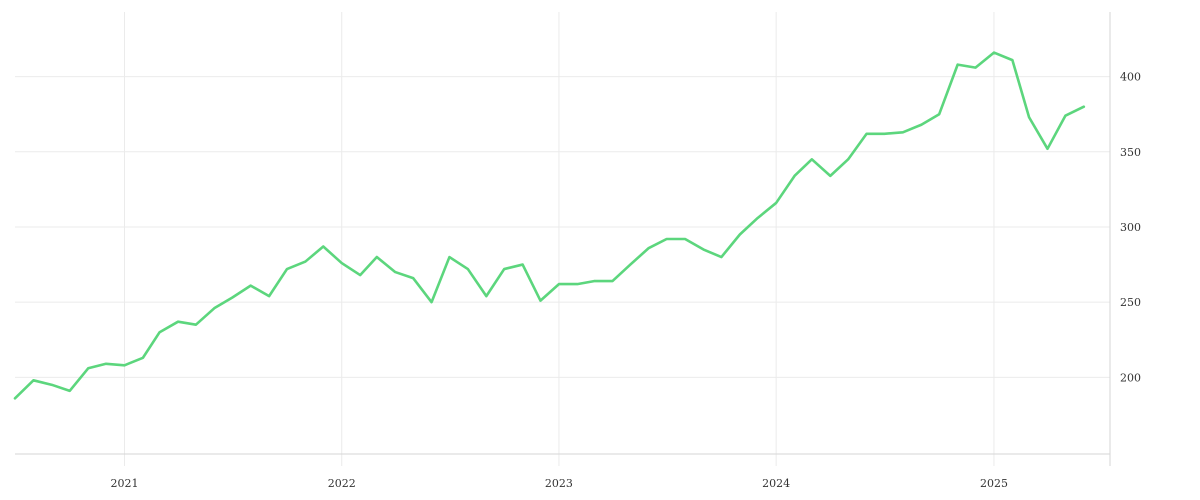 Image resolution: width=1200 pixels, height=500 pixels. I want to click on x-tick-label: 2025, so click(994, 483).